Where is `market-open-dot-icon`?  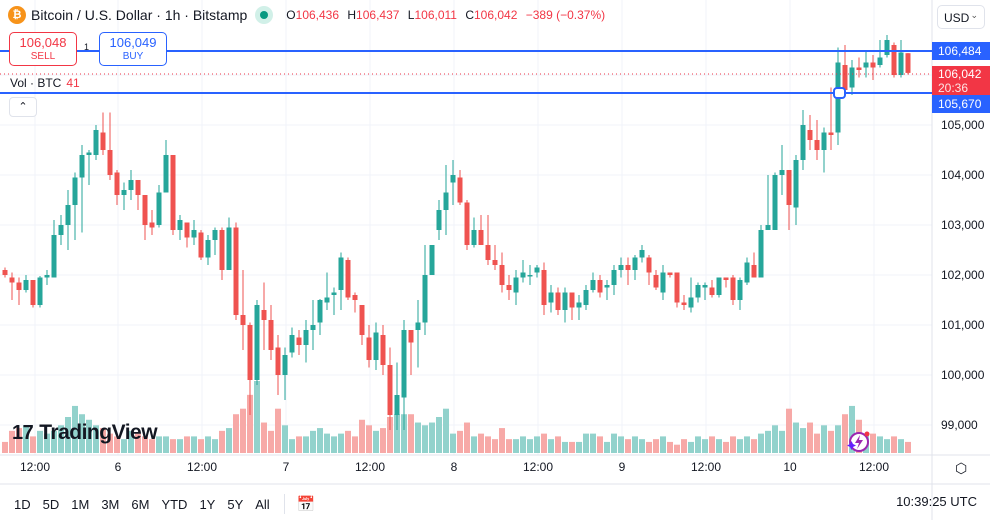 market-open-dot-icon is located at coordinates (264, 15).